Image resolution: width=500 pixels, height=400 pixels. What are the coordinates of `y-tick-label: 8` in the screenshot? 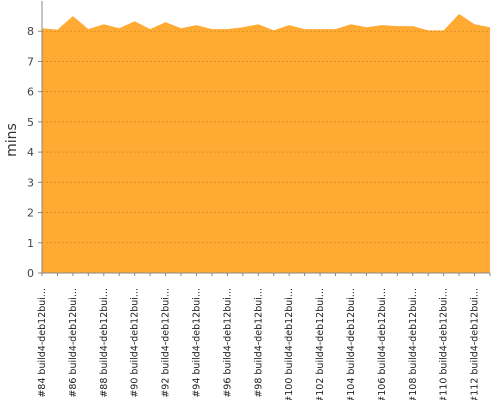 It's located at (30, 31).